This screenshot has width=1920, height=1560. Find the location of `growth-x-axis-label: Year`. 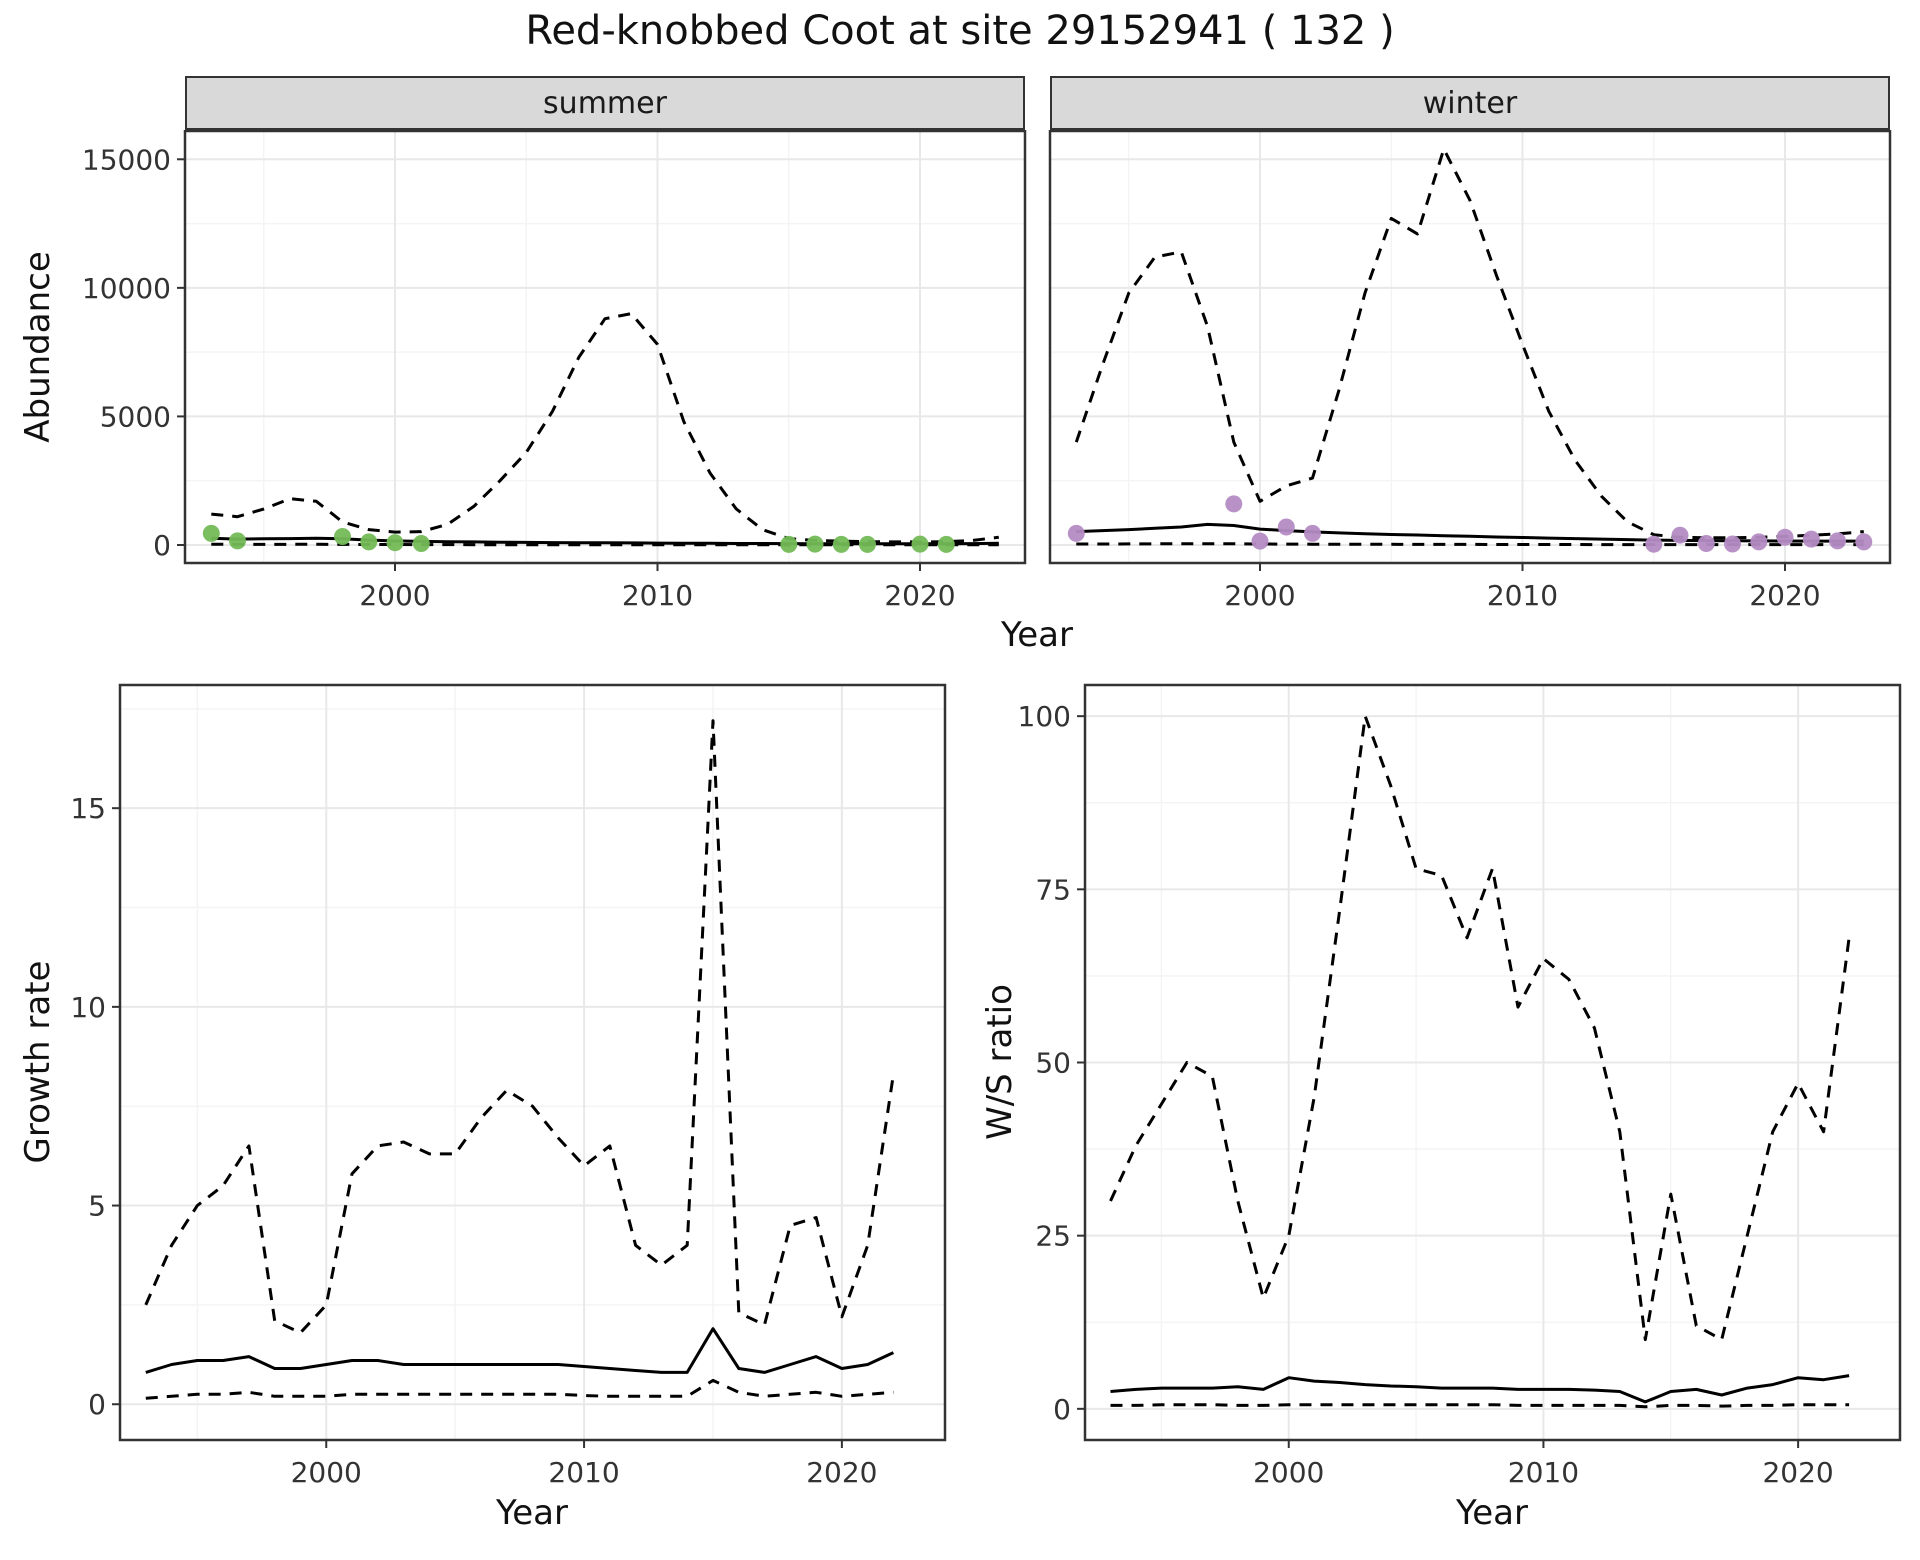

growth-x-axis-label: Year is located at coordinates (532, 1513).